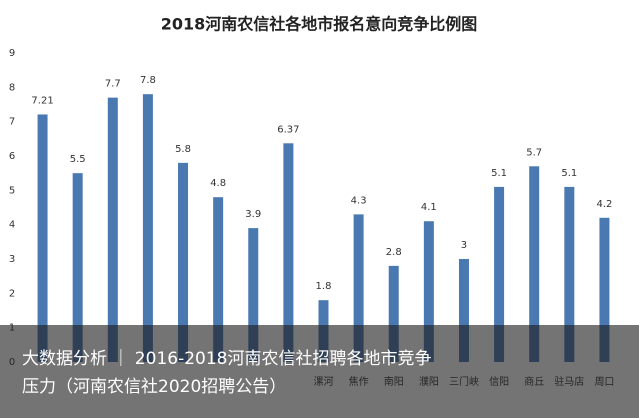 This screenshot has width=639, height=418. What do you see at coordinates (12, 53) in the screenshot?
I see `y-tick-label: 9` at bounding box center [12, 53].